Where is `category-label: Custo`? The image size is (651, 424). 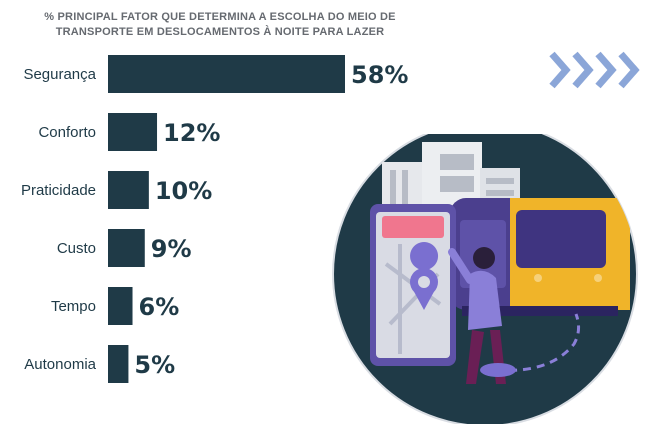 category-label: Custo is located at coordinates (76, 248).